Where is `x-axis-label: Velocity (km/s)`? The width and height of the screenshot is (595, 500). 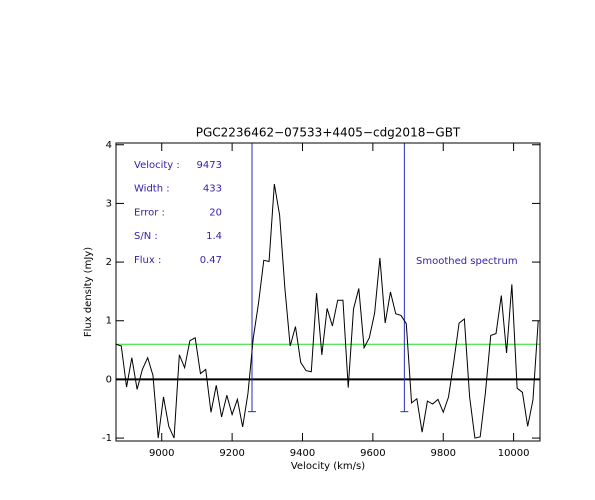 x-axis-label: Velocity (km/s) is located at coordinates (328, 466).